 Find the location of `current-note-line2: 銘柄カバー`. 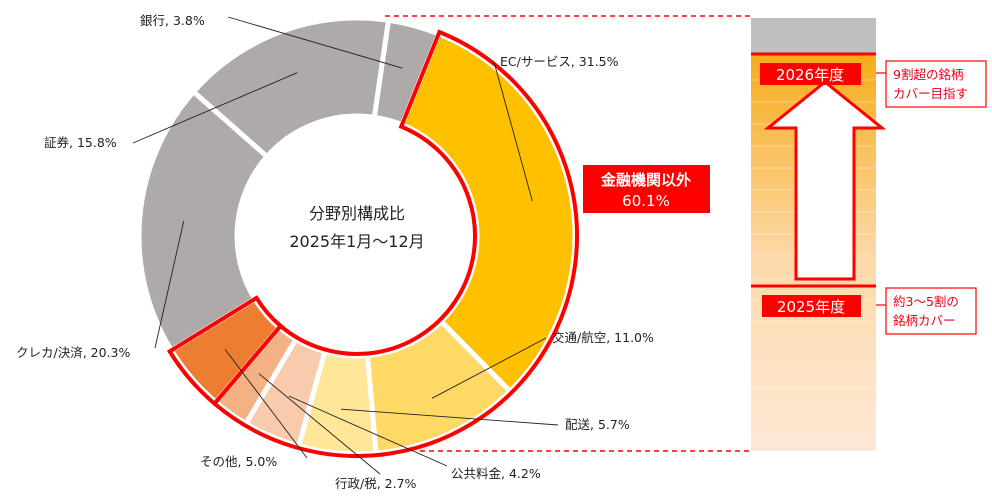

current-note-line2: 銘柄カバー is located at coordinates (924, 320).